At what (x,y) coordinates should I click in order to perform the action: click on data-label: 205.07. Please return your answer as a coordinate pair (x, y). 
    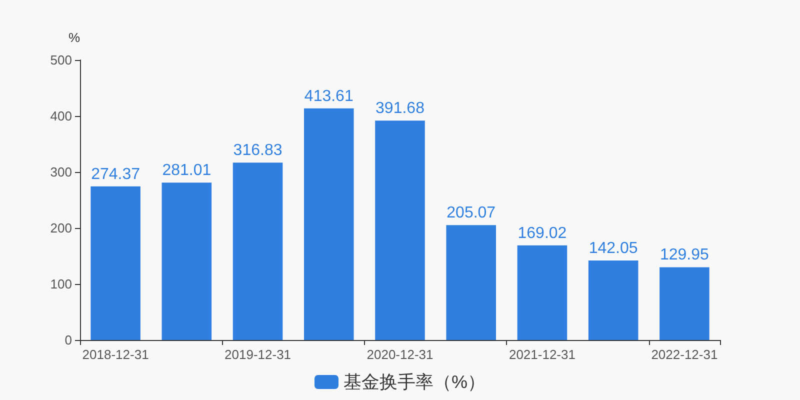
    Looking at the image, I should click on (471, 213).